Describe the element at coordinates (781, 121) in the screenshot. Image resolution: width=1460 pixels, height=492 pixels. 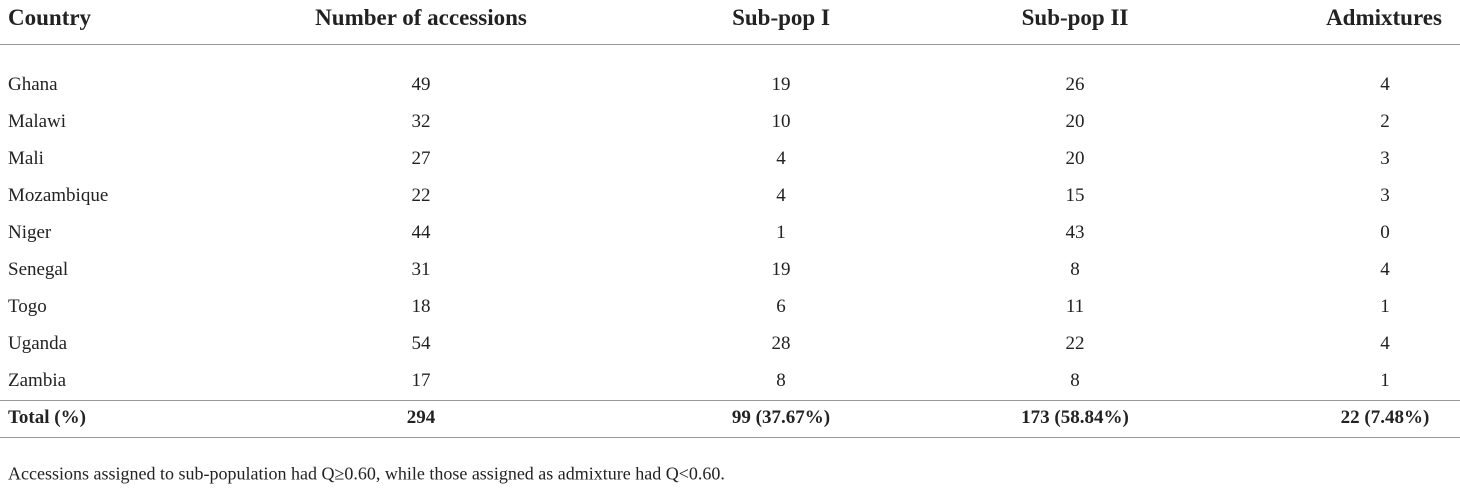
I see `table-cell: 10` at that location.